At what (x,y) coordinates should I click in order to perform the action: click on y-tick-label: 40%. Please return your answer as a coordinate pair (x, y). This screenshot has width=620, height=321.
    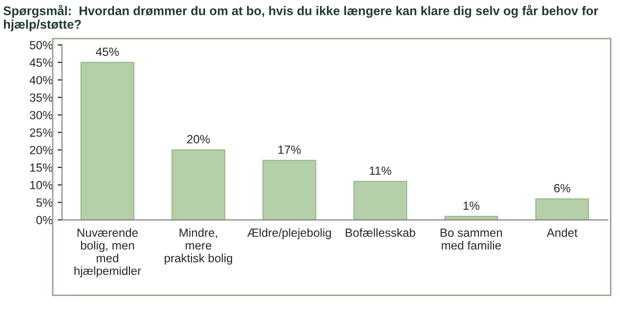
    Looking at the image, I should click on (41, 80).